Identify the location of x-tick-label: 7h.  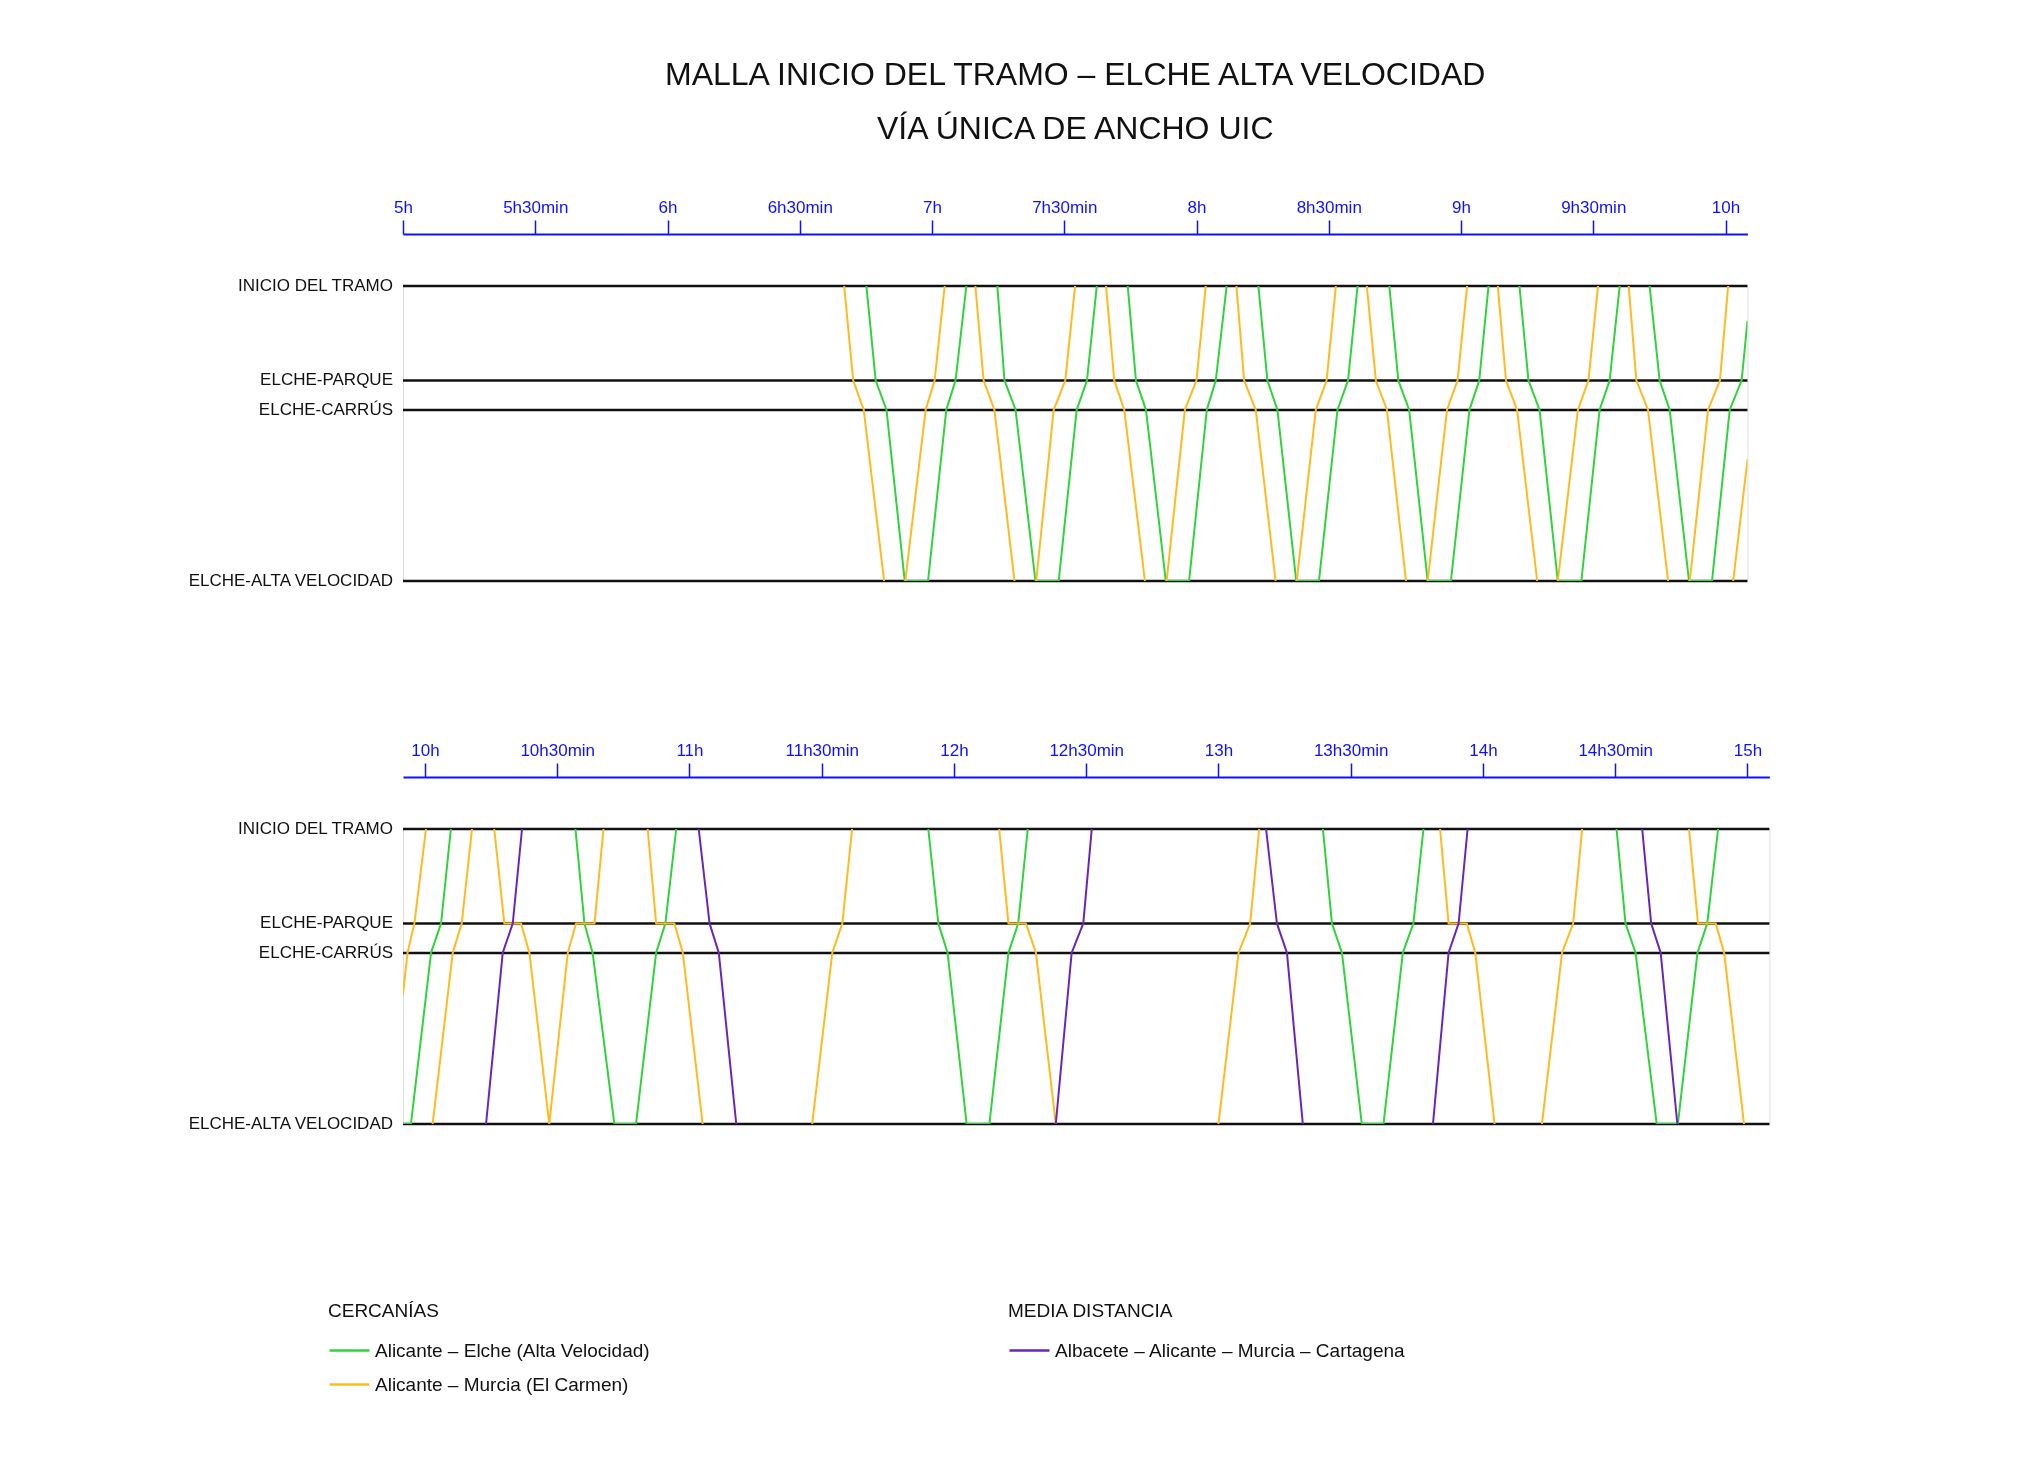
(932, 207).